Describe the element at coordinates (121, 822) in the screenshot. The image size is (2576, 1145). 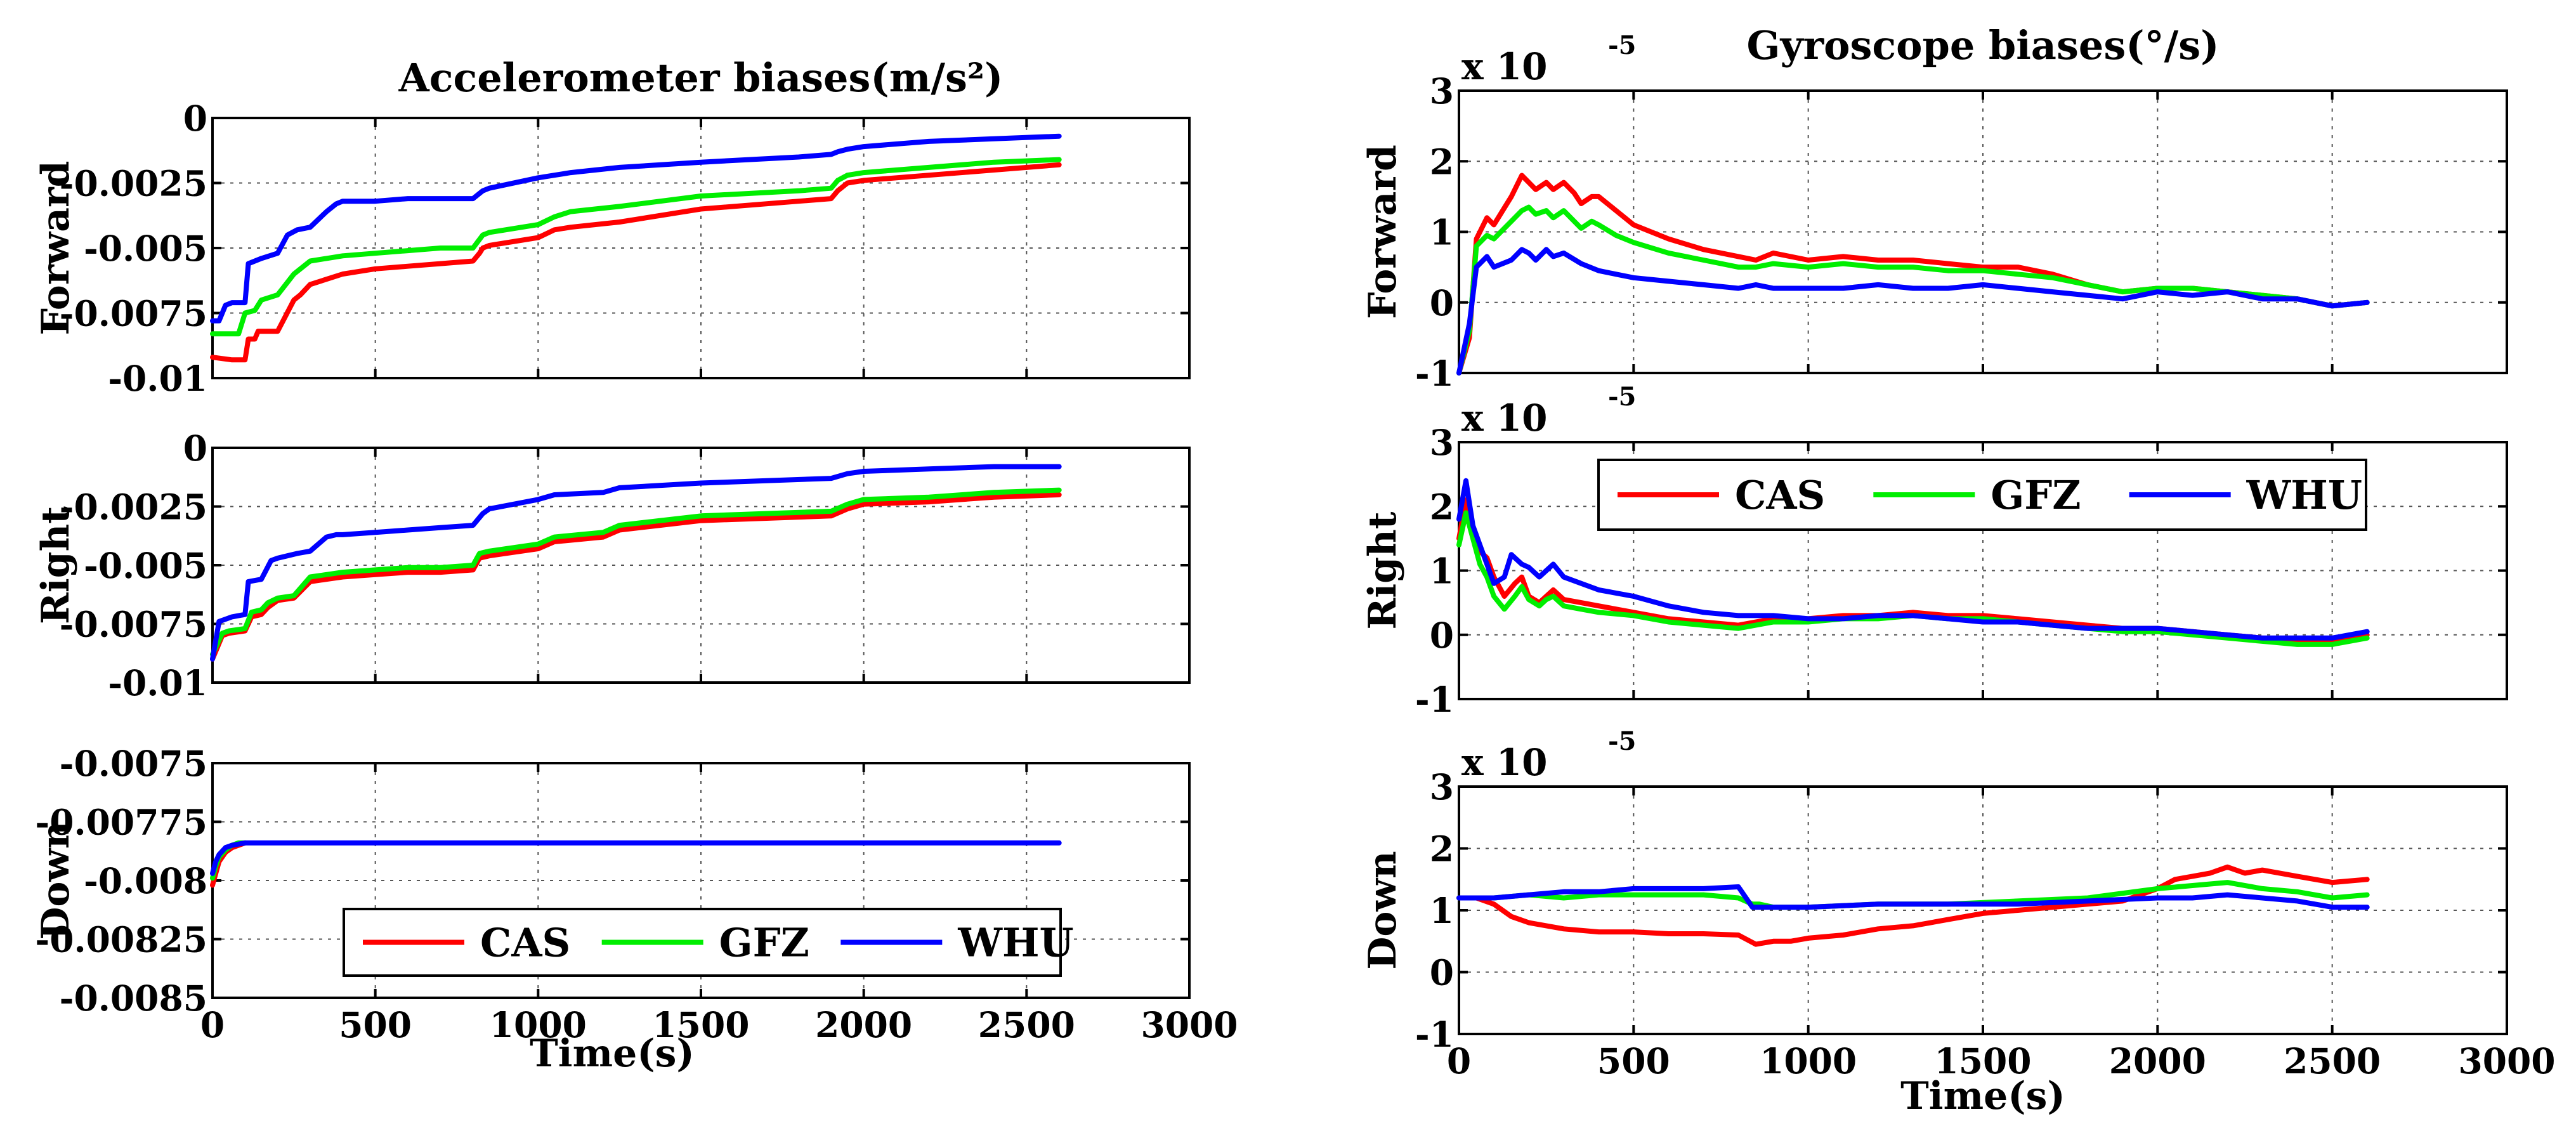
I see `y-tick-label: -0.00775` at that location.